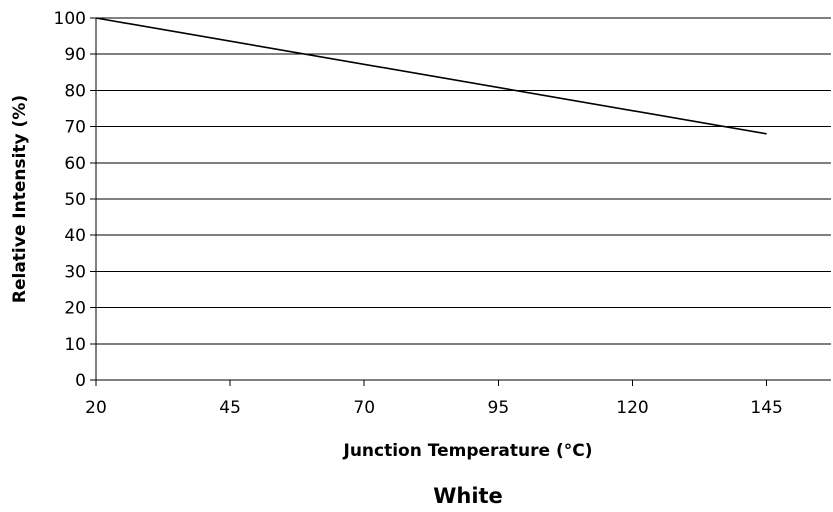 Image resolution: width=833 pixels, height=512 pixels. What do you see at coordinates (75, 200) in the screenshot?
I see `y-tick-label: 50` at bounding box center [75, 200].